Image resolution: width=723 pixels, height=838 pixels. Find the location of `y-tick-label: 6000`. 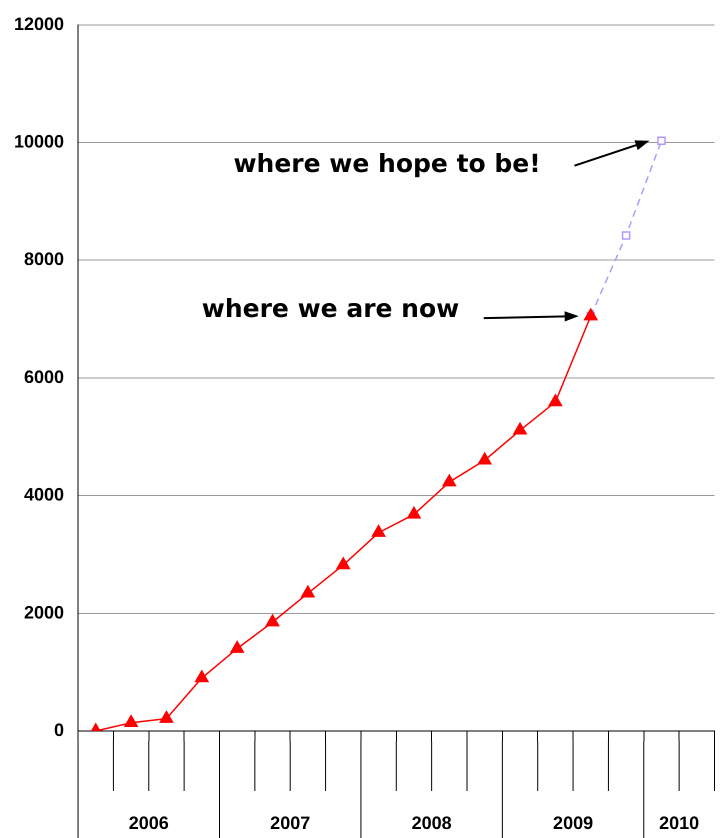

y-tick-label: 6000 is located at coordinates (44, 376).